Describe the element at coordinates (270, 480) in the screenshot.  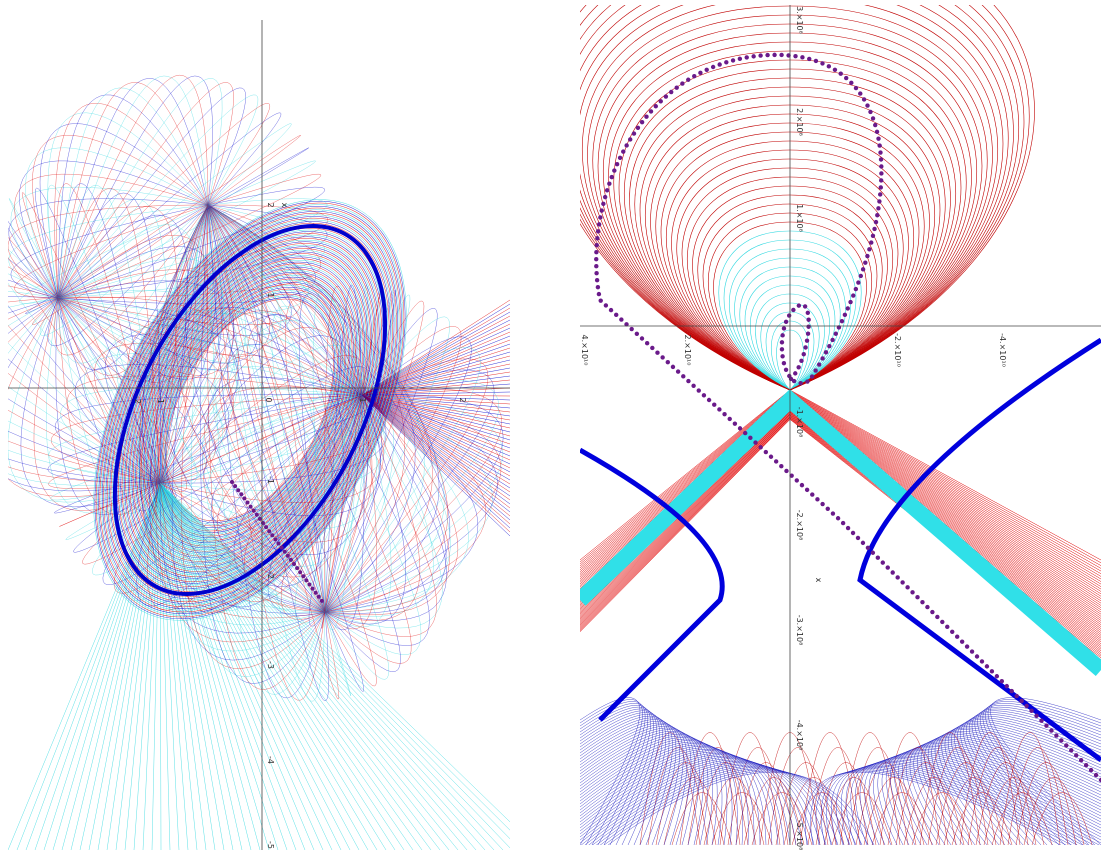
I see `tick-label: -1` at that location.